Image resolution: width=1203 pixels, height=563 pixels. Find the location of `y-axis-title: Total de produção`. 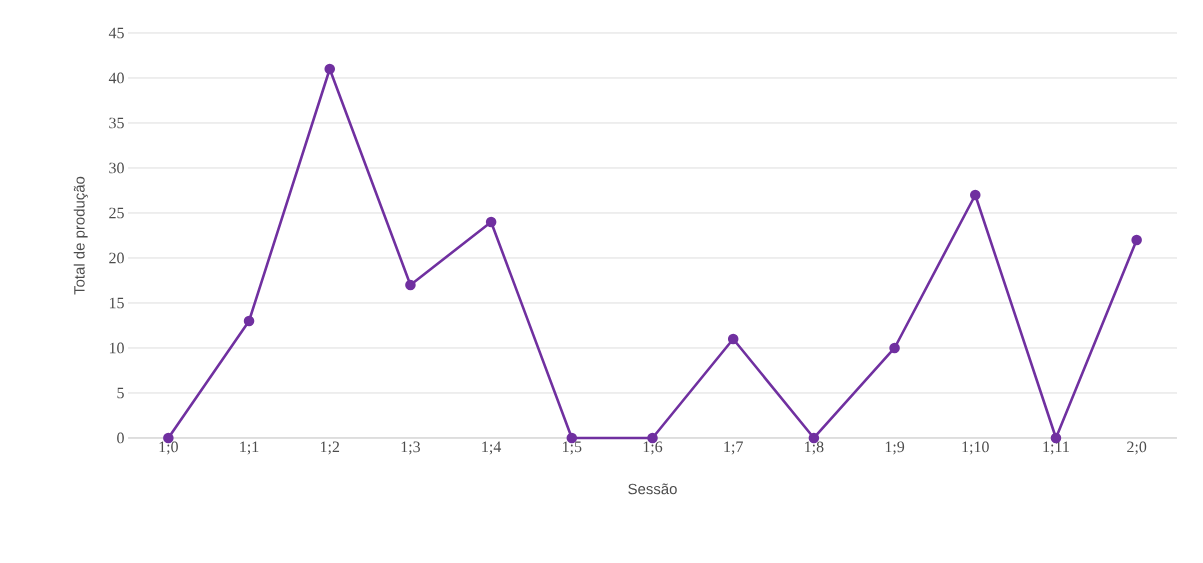

y-axis-title: Total de produção is located at coordinates (80, 235).